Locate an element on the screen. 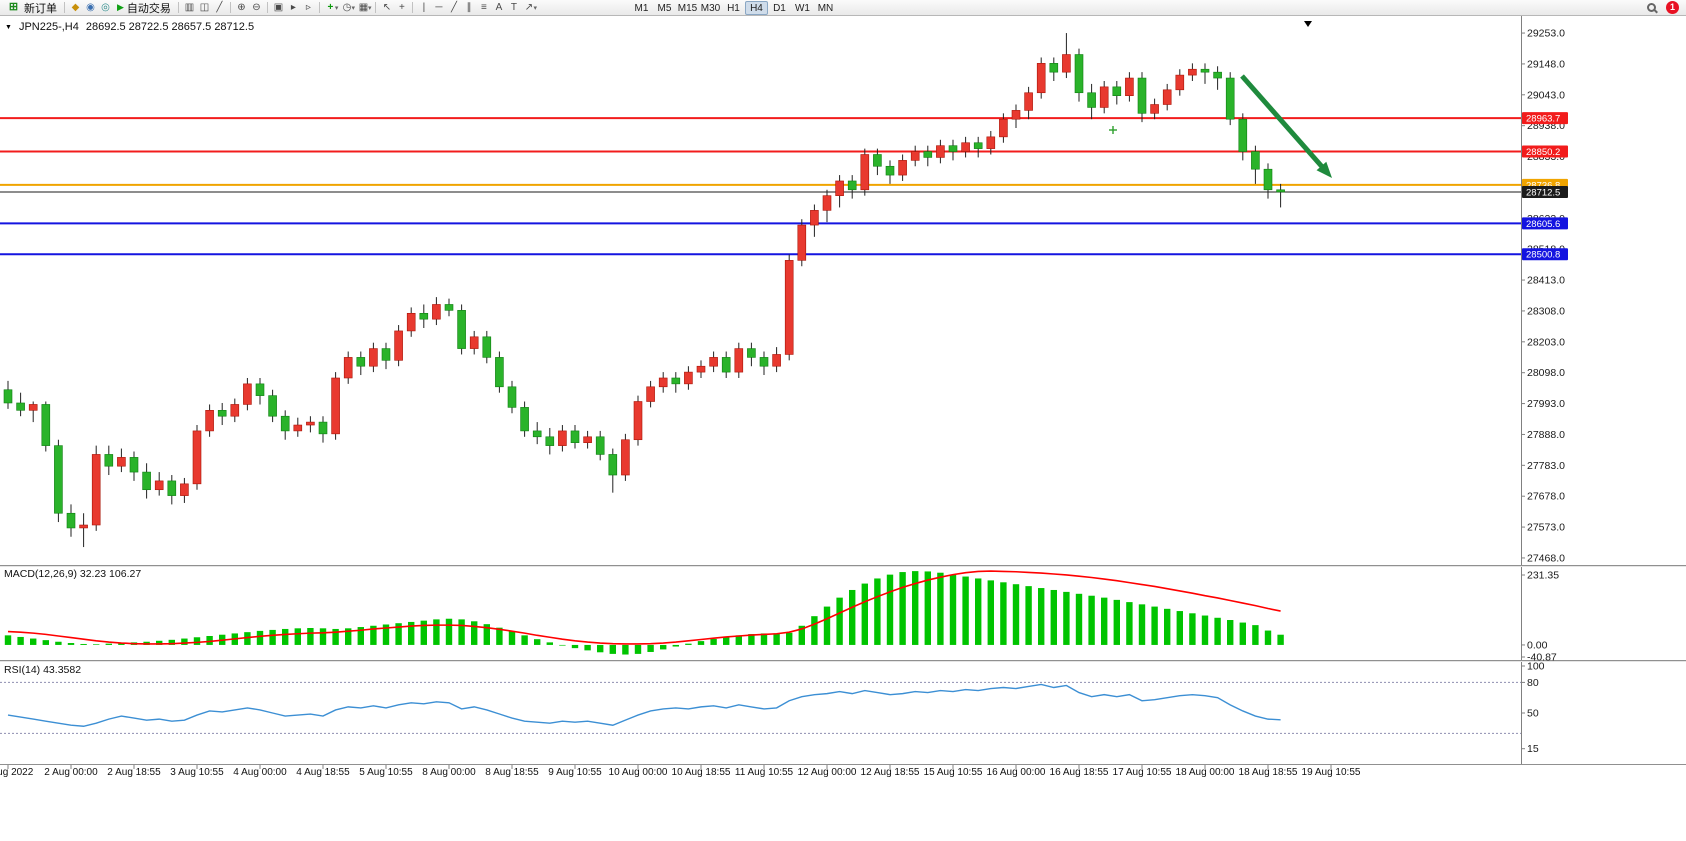  arrows-tool-icon: ↗ is located at coordinates (529, 7).